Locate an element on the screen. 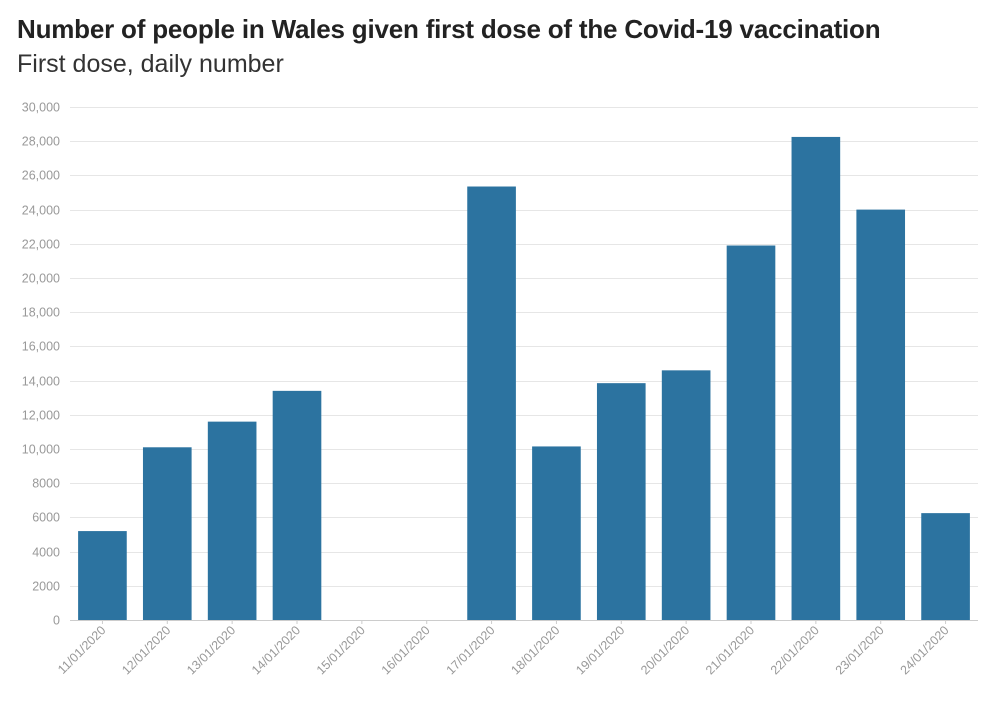 This screenshot has height=710, width=996. x-tick-label: 13/01/2020 is located at coordinates (211, 650).